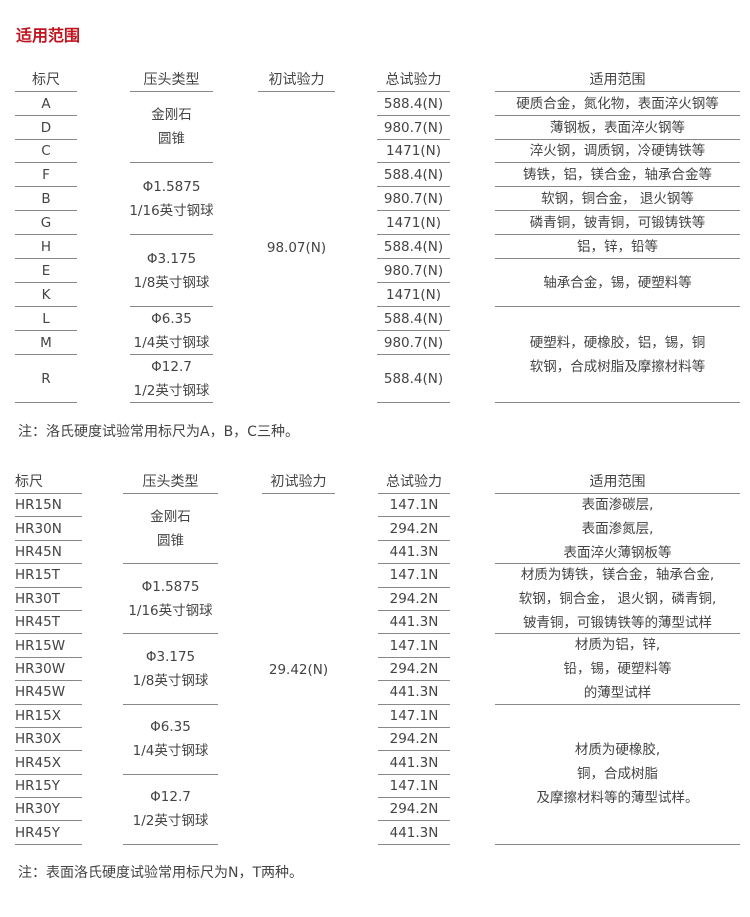 The image size is (750, 917). Describe the element at coordinates (37, 575) in the screenshot. I see `cell-text: HR15T` at that location.